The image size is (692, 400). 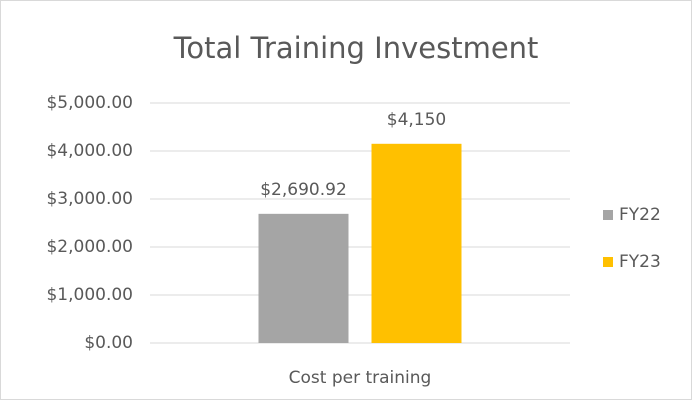 I want to click on x-tick-label: Cost per training, so click(x=360, y=378).